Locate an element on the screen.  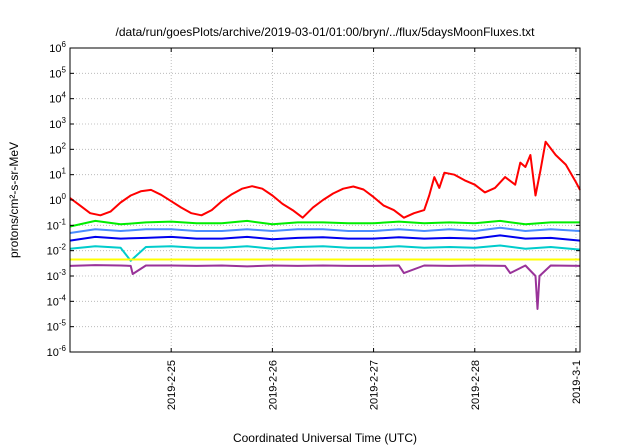
y-tick-label: 10⁶ is located at coordinates (57, 47).